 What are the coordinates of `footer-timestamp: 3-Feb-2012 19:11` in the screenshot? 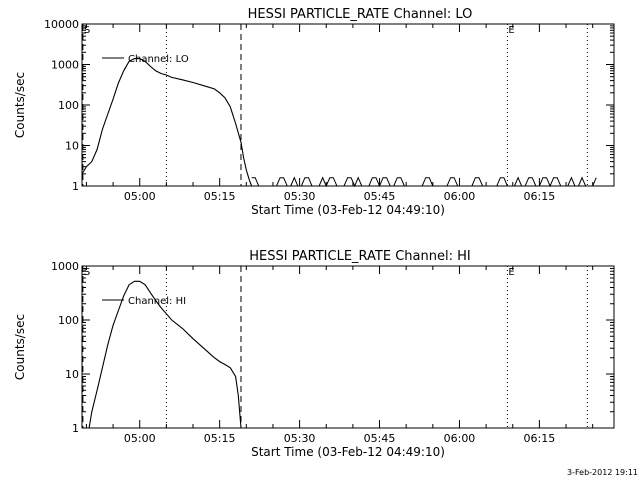 It's located at (602, 472).